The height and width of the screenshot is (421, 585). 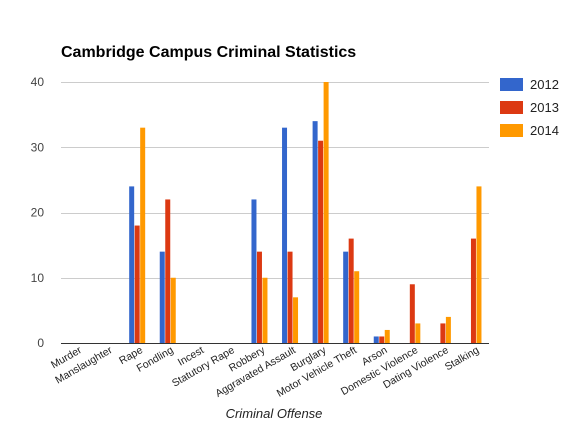 I want to click on x-axis-title: Criminal Offense, so click(x=274, y=413).